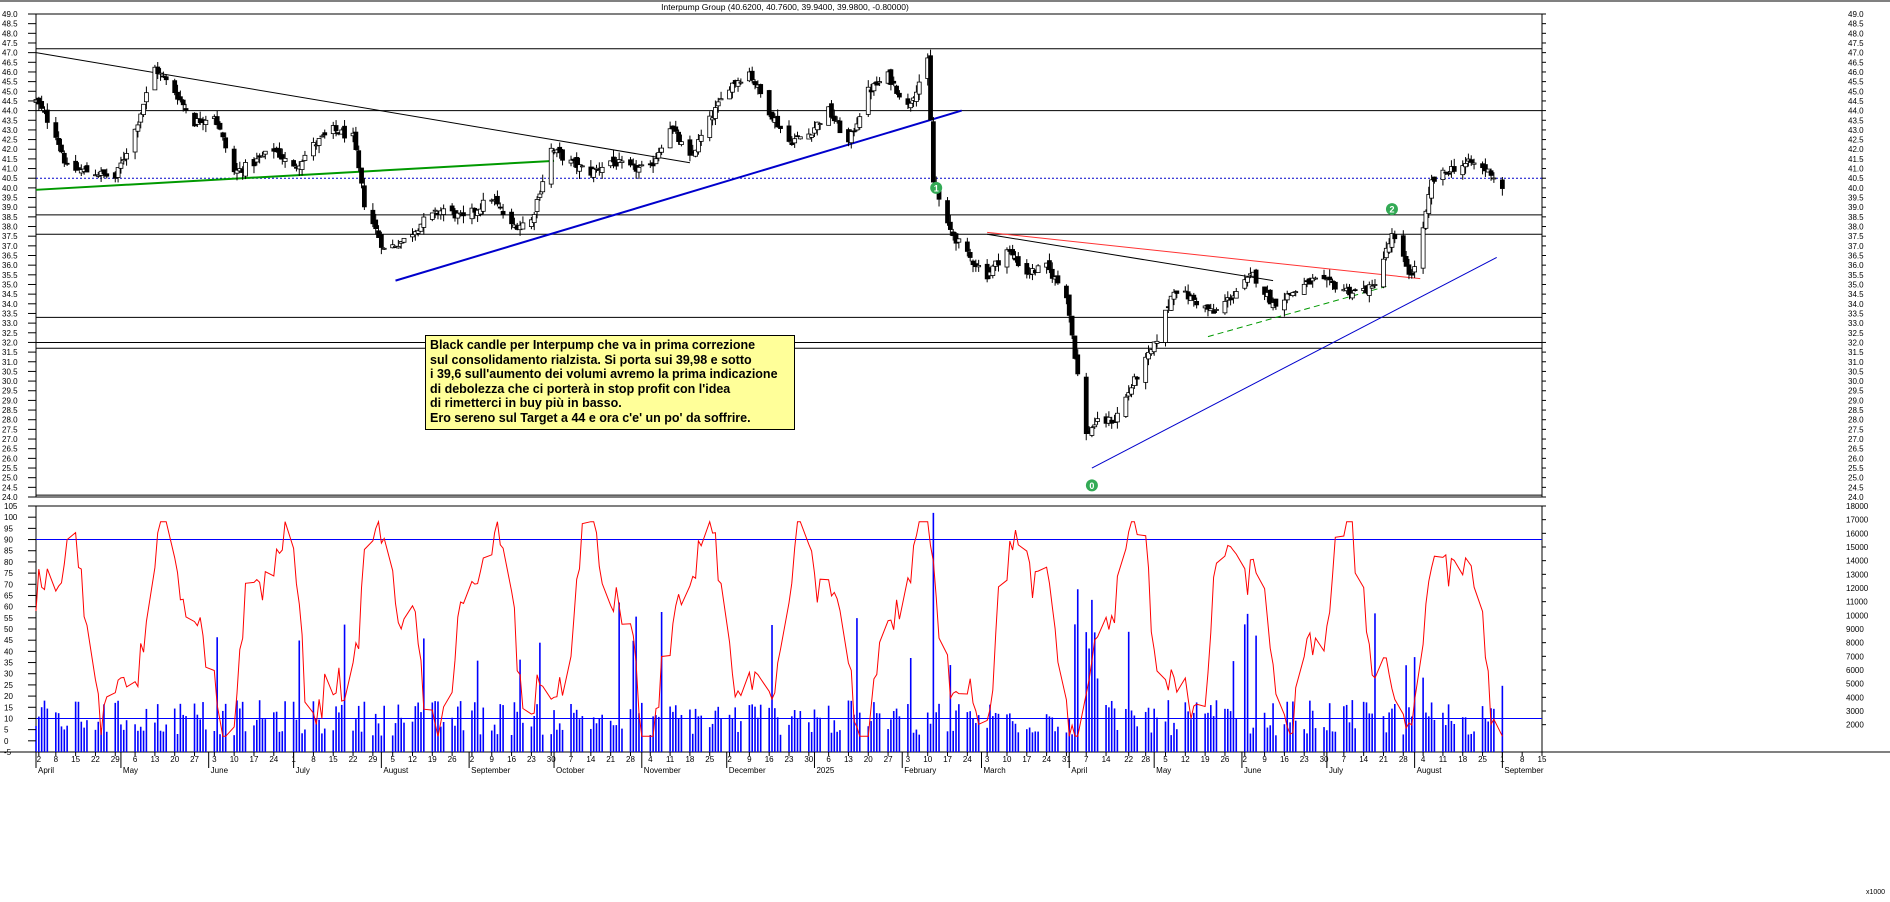  What do you see at coordinates (789, 759) in the screenshot?
I see `day-tick-label: 23` at bounding box center [789, 759].